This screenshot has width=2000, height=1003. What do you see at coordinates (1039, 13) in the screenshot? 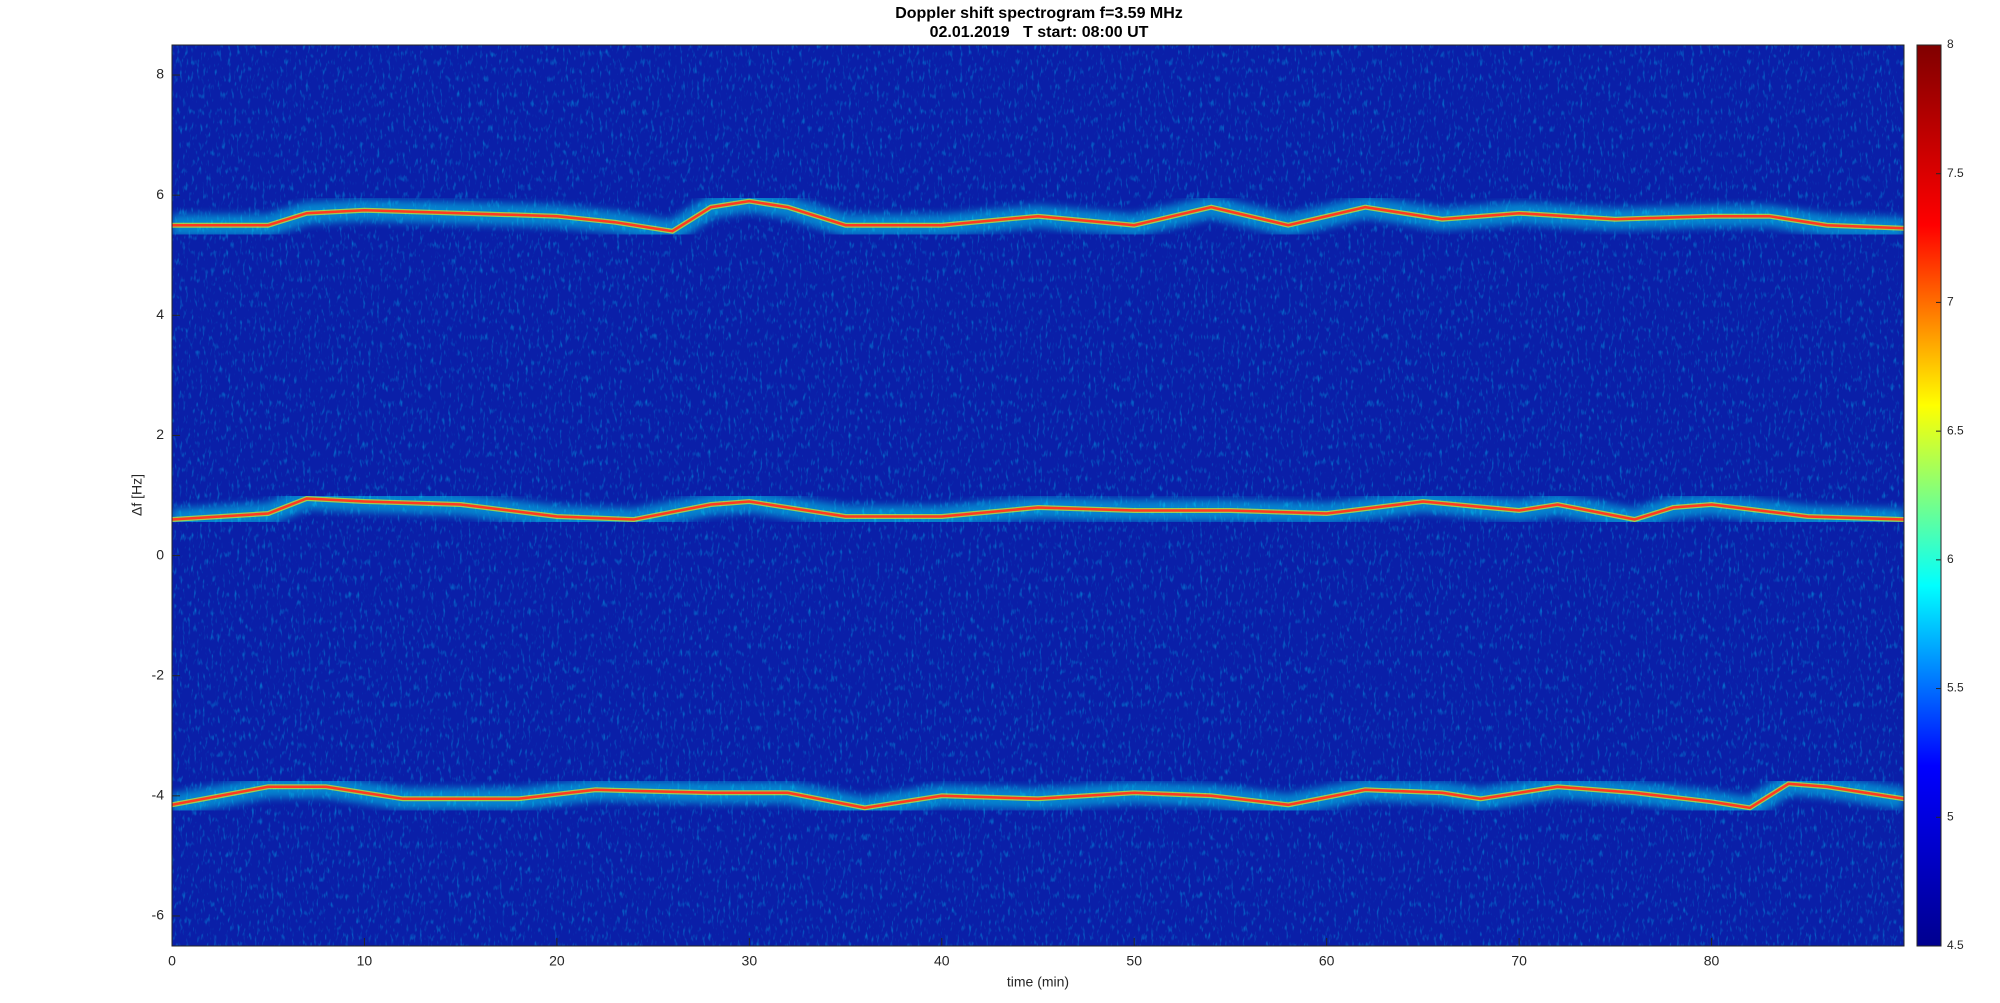
I see `chart-title: Doppler shift spectrogram f=3.59 MHz` at bounding box center [1039, 13].